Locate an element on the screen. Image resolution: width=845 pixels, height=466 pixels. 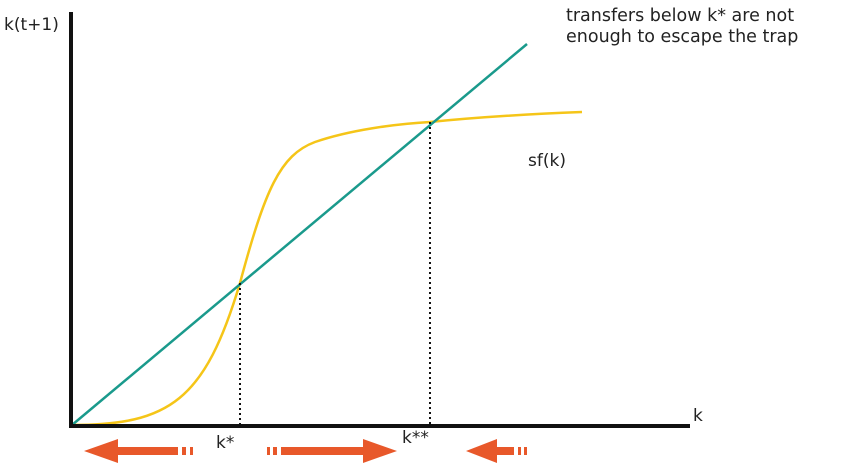
annotation-line-2: enough to escape the trap is located at coordinates (682, 37).